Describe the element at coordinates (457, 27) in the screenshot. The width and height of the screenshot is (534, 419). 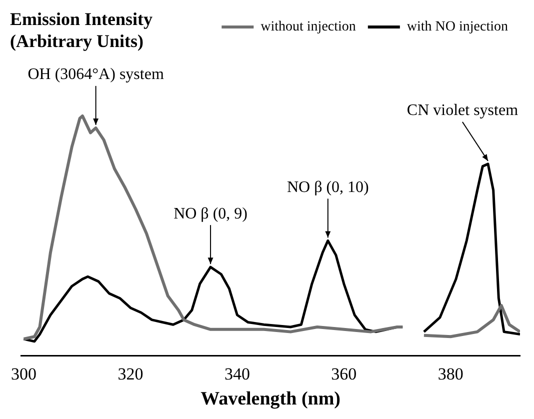
I see `legend-label: with NO injection` at that location.